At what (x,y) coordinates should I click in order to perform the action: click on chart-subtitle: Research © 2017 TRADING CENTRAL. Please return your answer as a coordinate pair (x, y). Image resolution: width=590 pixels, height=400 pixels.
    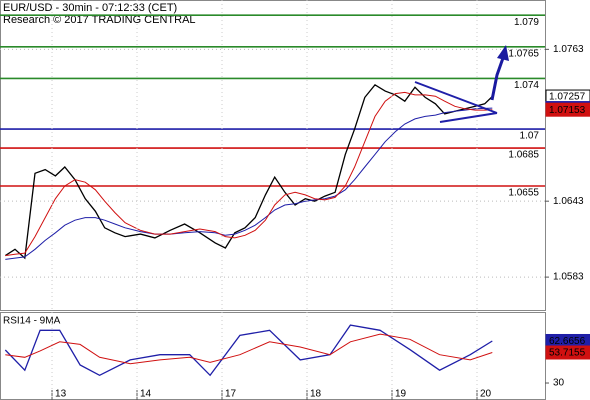
    Looking at the image, I should click on (99, 20).